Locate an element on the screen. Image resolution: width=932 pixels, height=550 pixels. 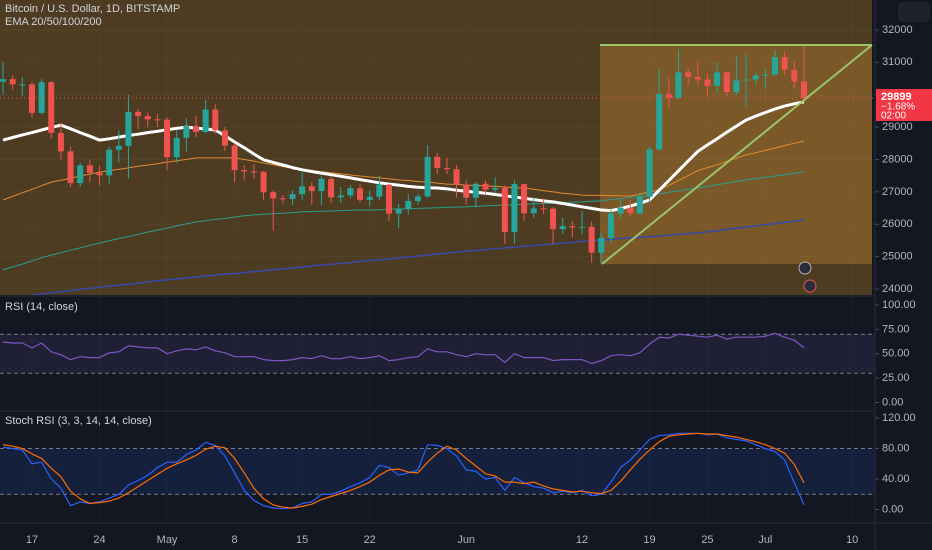
price-tag is located at coordinates (904, 104).